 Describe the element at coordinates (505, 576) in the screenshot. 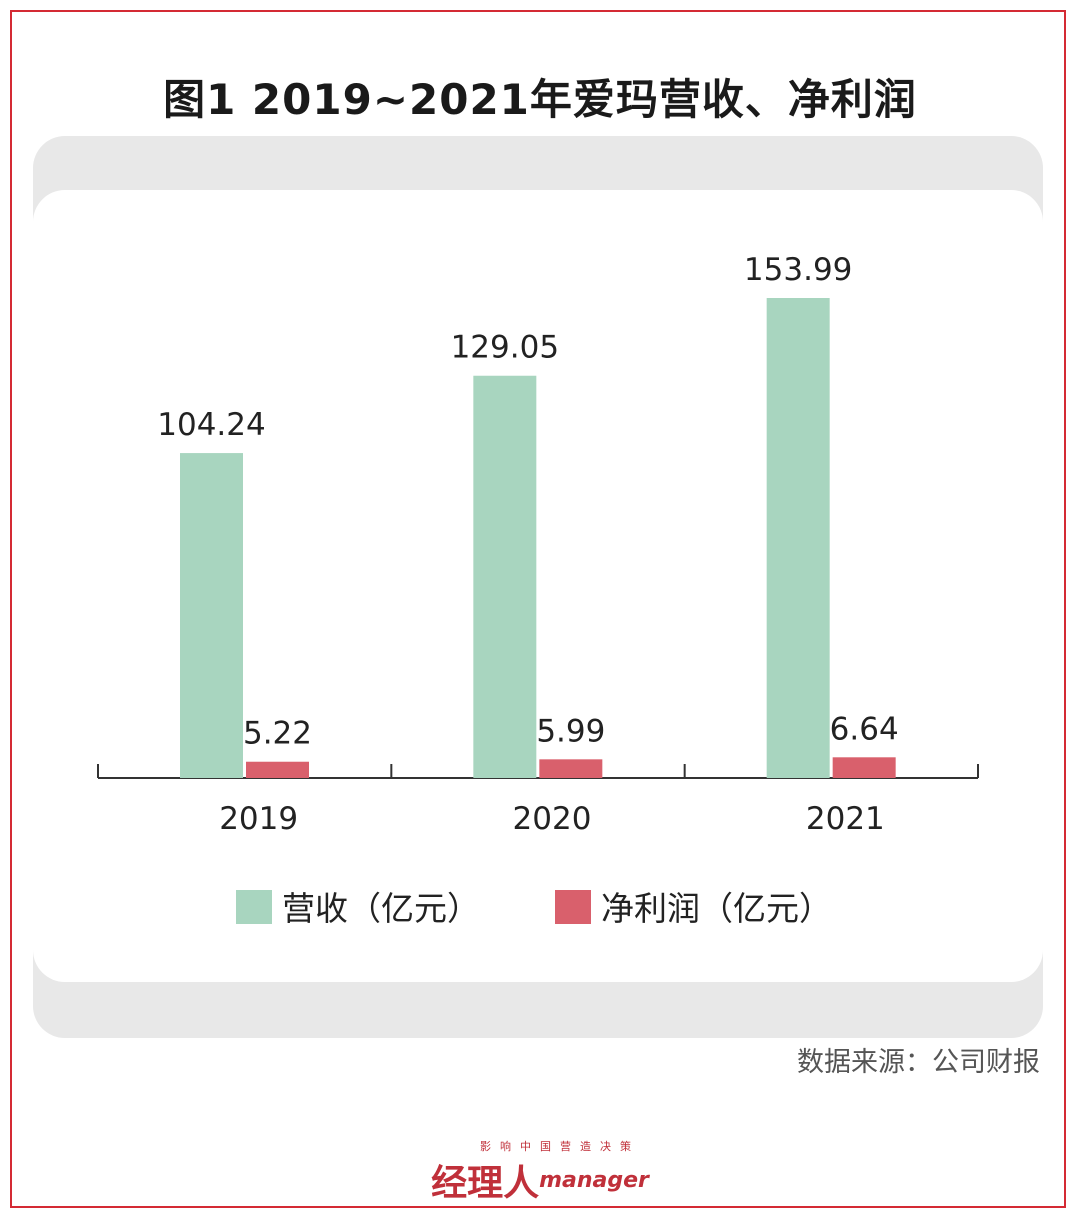

I see `bar-revenue-2020` at that location.